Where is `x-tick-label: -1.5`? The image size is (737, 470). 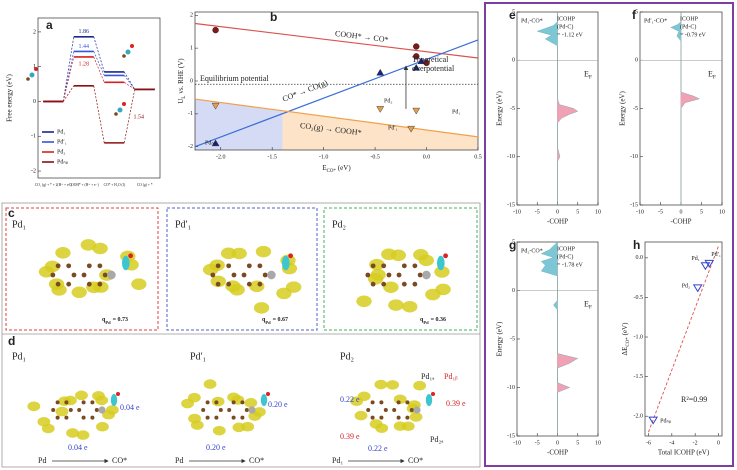
x-tick-label: -1.5 is located at coordinates (272, 157).